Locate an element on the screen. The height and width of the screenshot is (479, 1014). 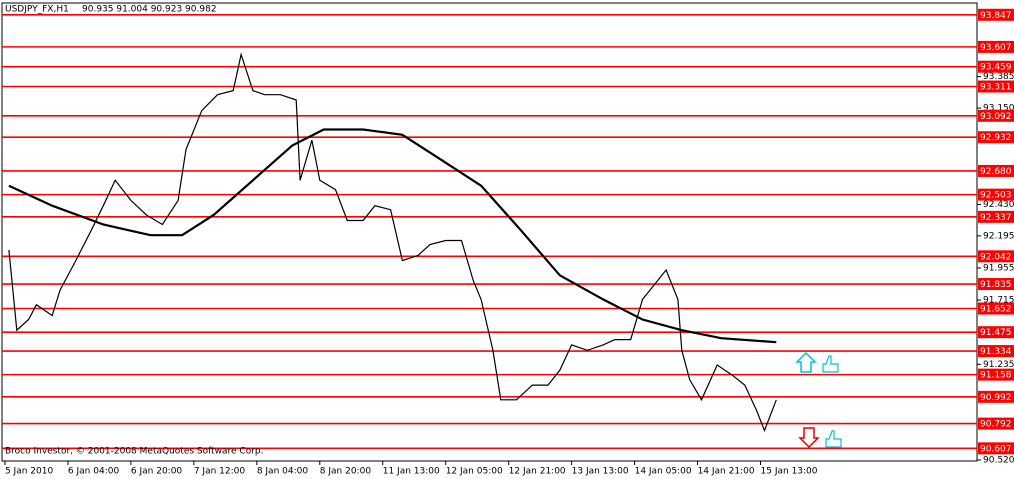
level-label: 91.652 is located at coordinates (996, 310).